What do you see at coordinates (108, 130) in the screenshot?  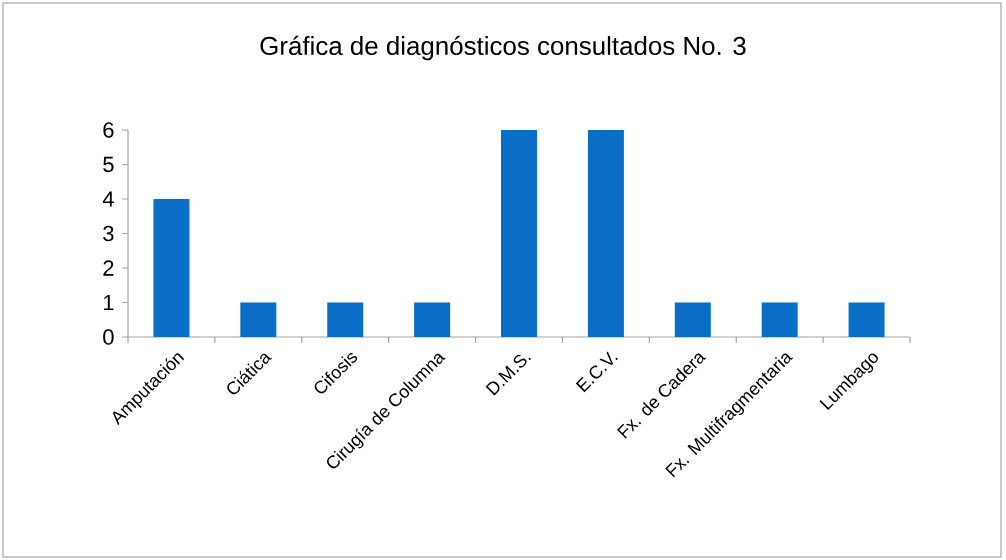 I see `y-tick-label: 6` at bounding box center [108, 130].